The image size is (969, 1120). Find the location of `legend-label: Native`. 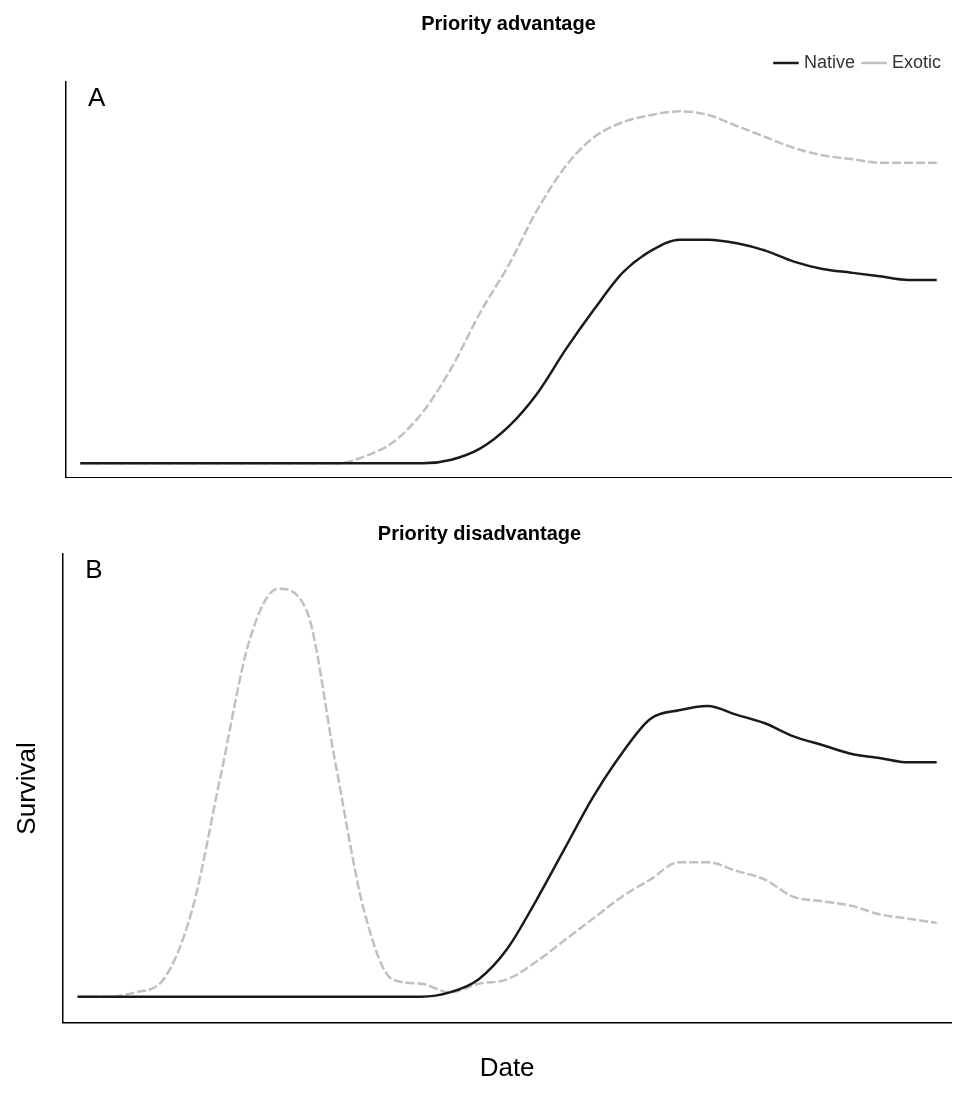

legend-label: Native is located at coordinates (829, 61).